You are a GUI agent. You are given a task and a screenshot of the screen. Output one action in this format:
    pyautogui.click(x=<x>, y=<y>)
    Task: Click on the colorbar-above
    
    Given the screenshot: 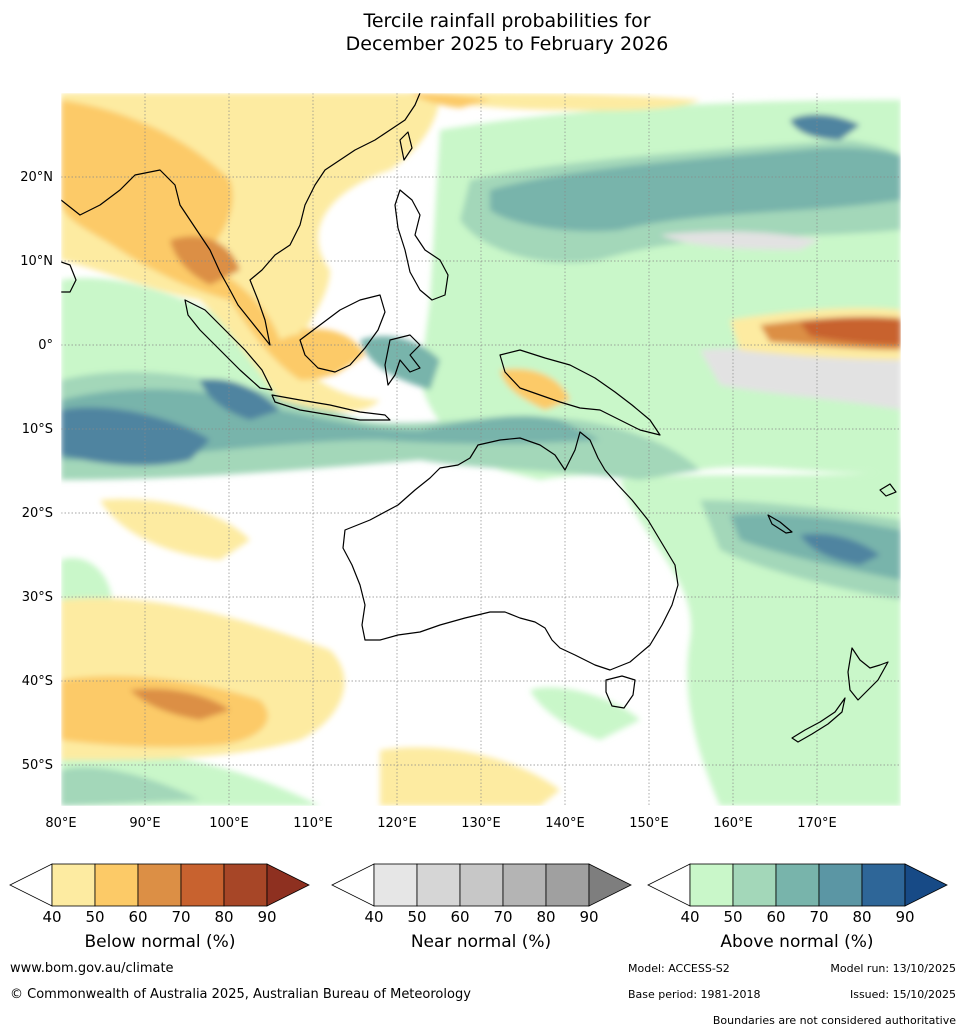 What is the action you would take?
    pyautogui.click(x=797, y=885)
    